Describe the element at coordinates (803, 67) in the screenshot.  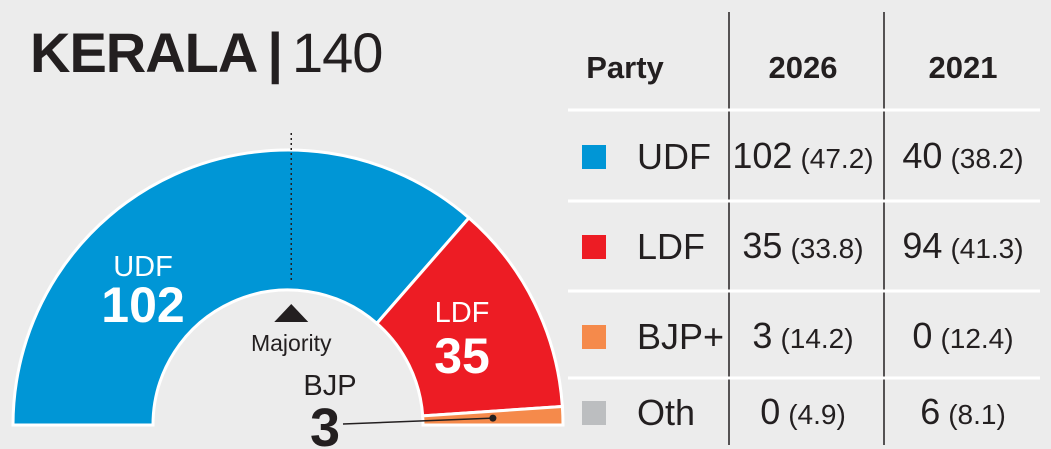
I see `table-header-2: 2026` at that location.